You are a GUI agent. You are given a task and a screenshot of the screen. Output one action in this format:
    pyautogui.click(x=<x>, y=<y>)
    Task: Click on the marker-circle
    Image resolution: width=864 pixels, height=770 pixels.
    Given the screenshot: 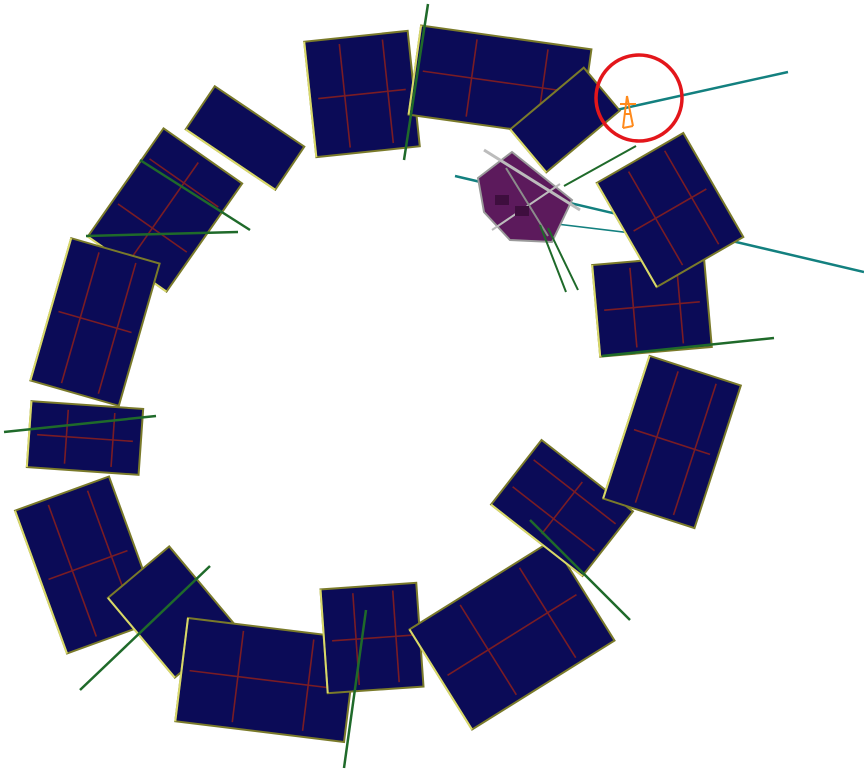 What is the action you would take?
    pyautogui.click(x=639, y=98)
    